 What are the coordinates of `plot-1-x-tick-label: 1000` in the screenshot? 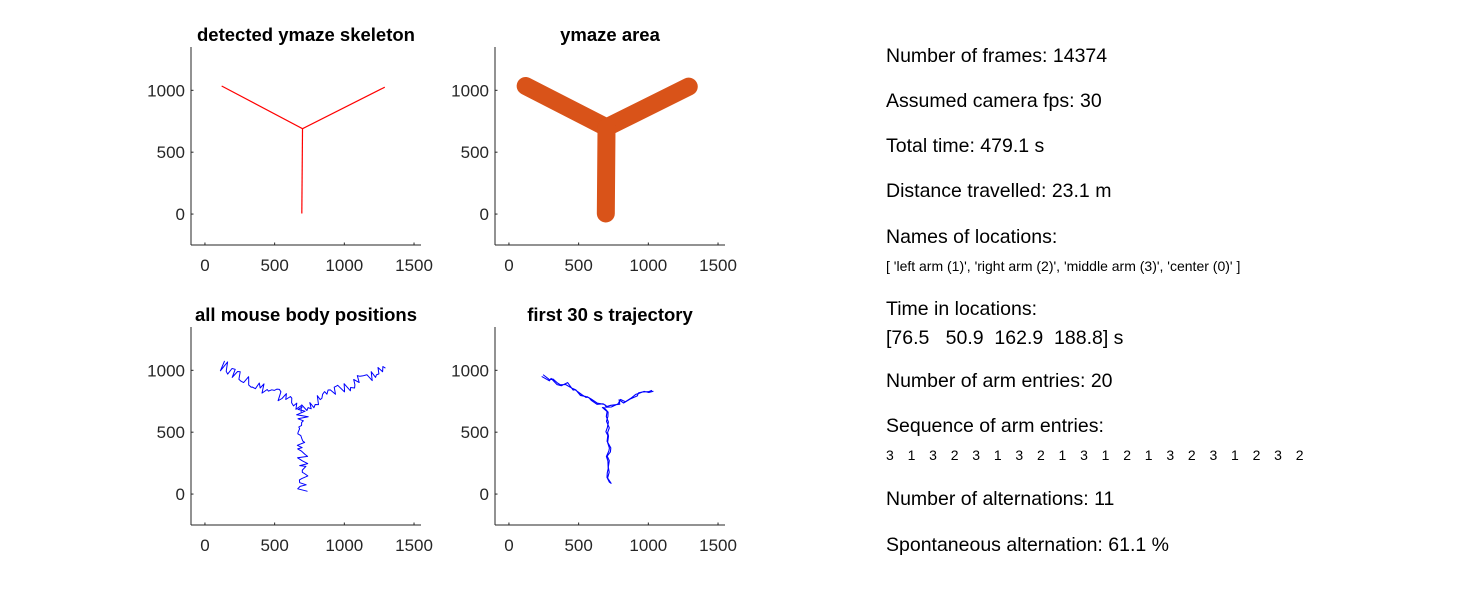 It's located at (344, 265).